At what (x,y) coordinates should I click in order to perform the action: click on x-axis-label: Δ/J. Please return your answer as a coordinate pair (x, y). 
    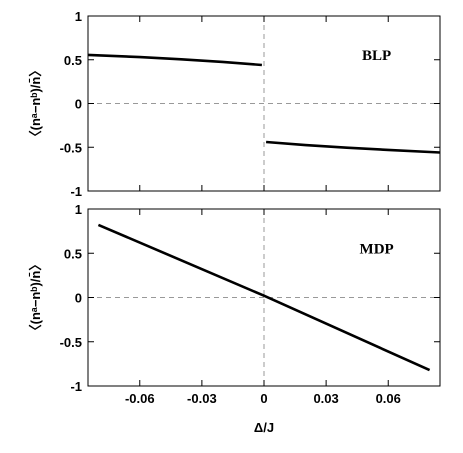
    Looking at the image, I should click on (264, 427).